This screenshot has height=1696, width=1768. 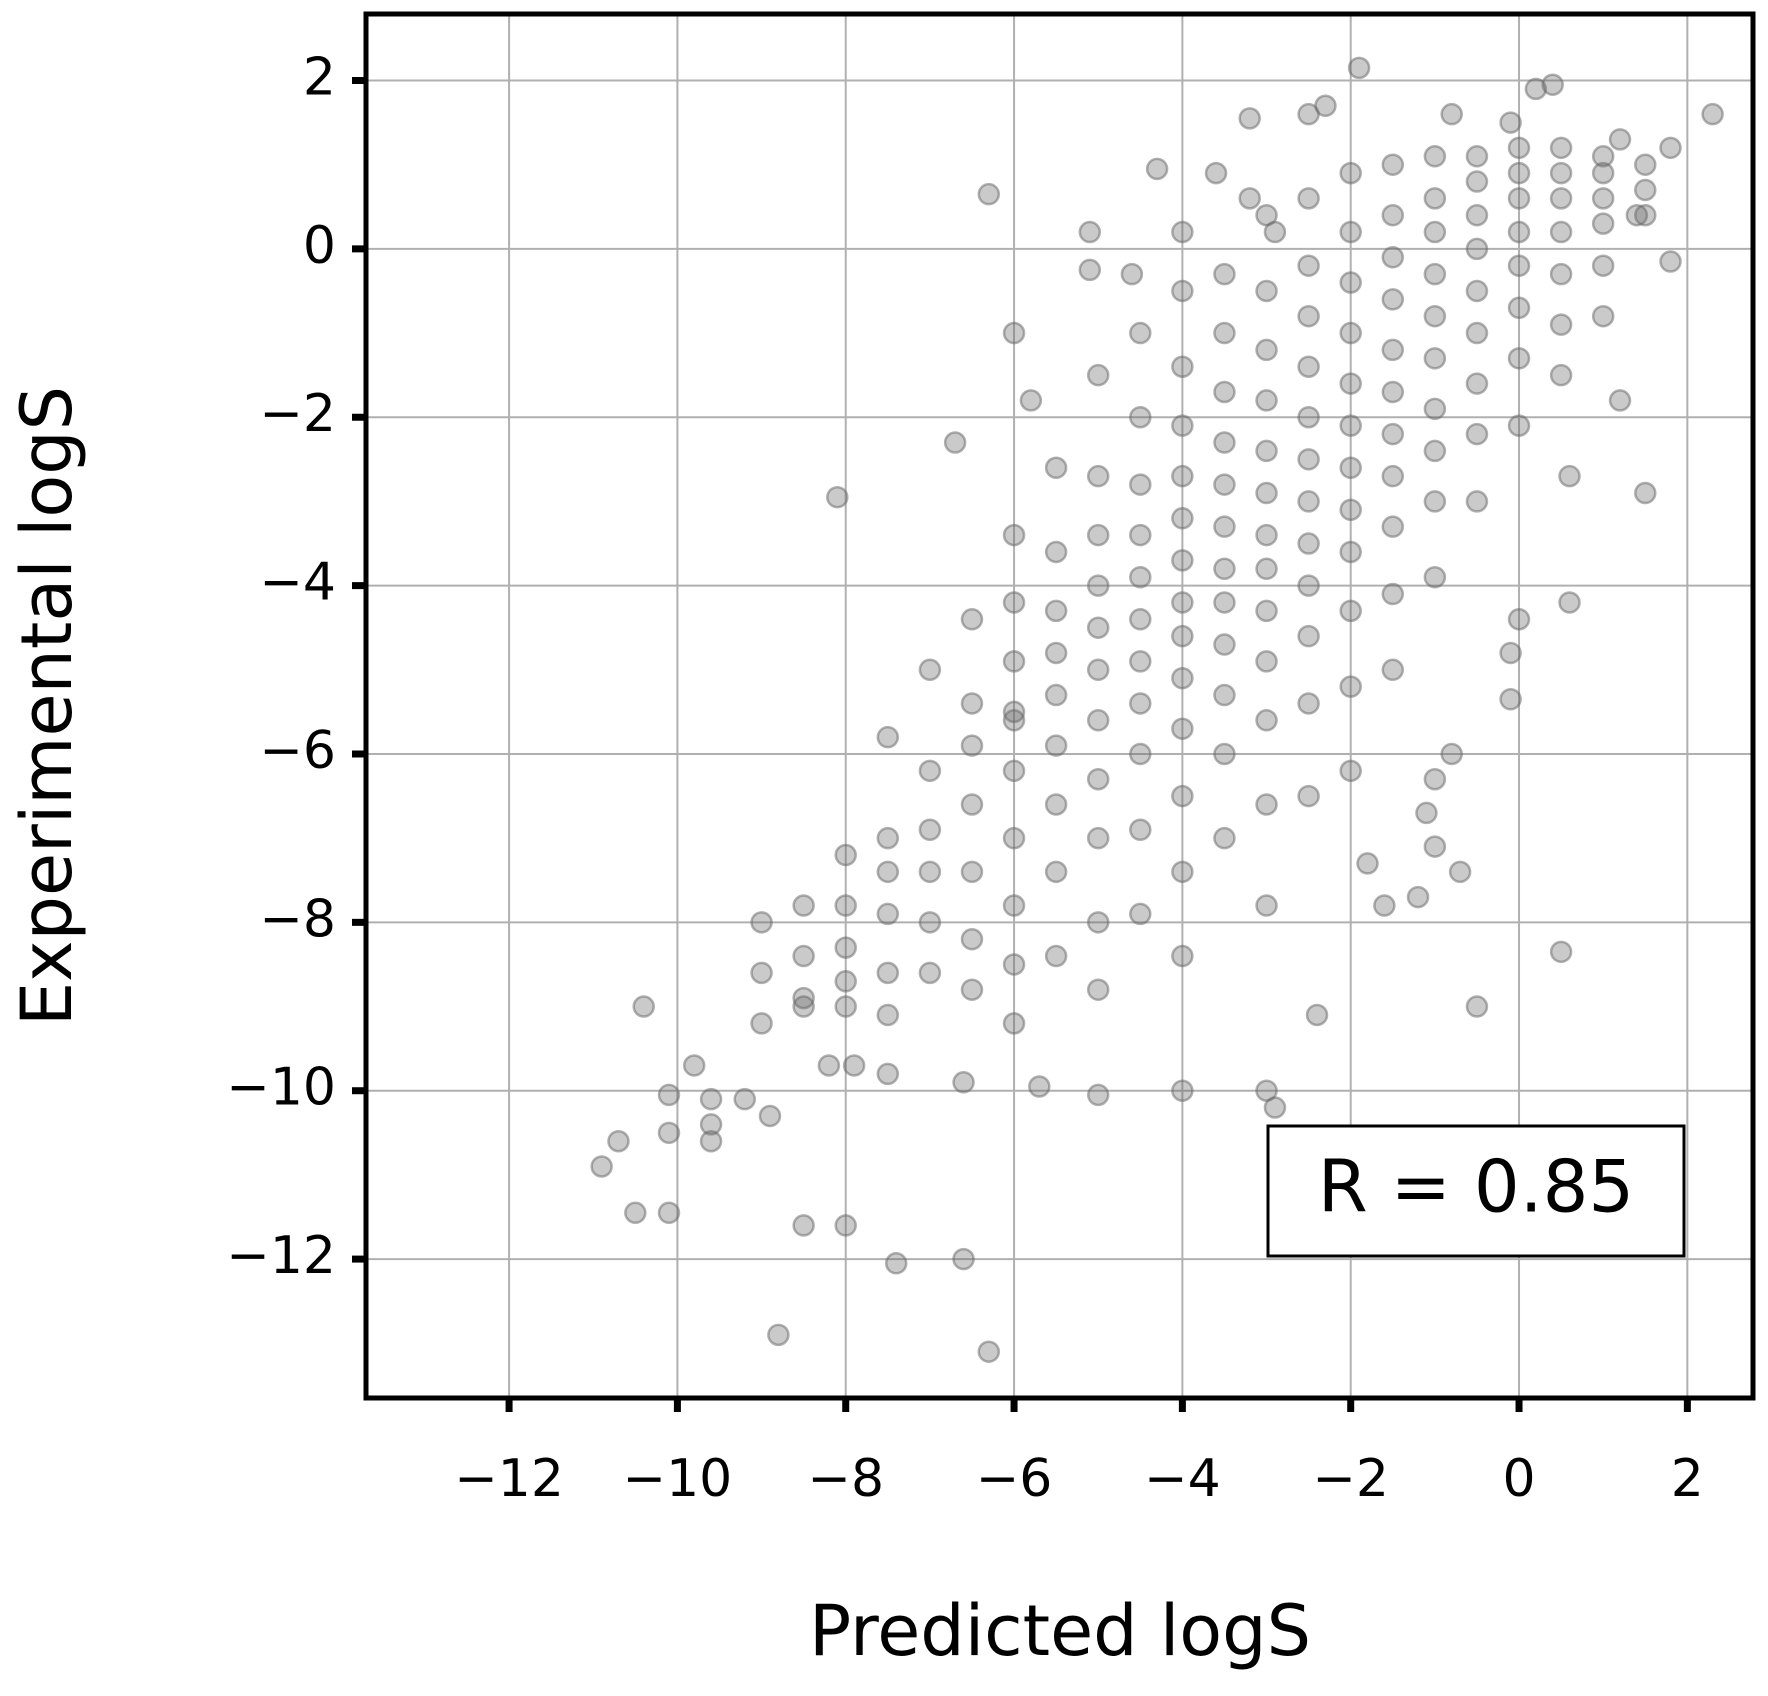 What do you see at coordinates (1476, 1187) in the screenshot?
I see `annotation: R = 0.85` at bounding box center [1476, 1187].